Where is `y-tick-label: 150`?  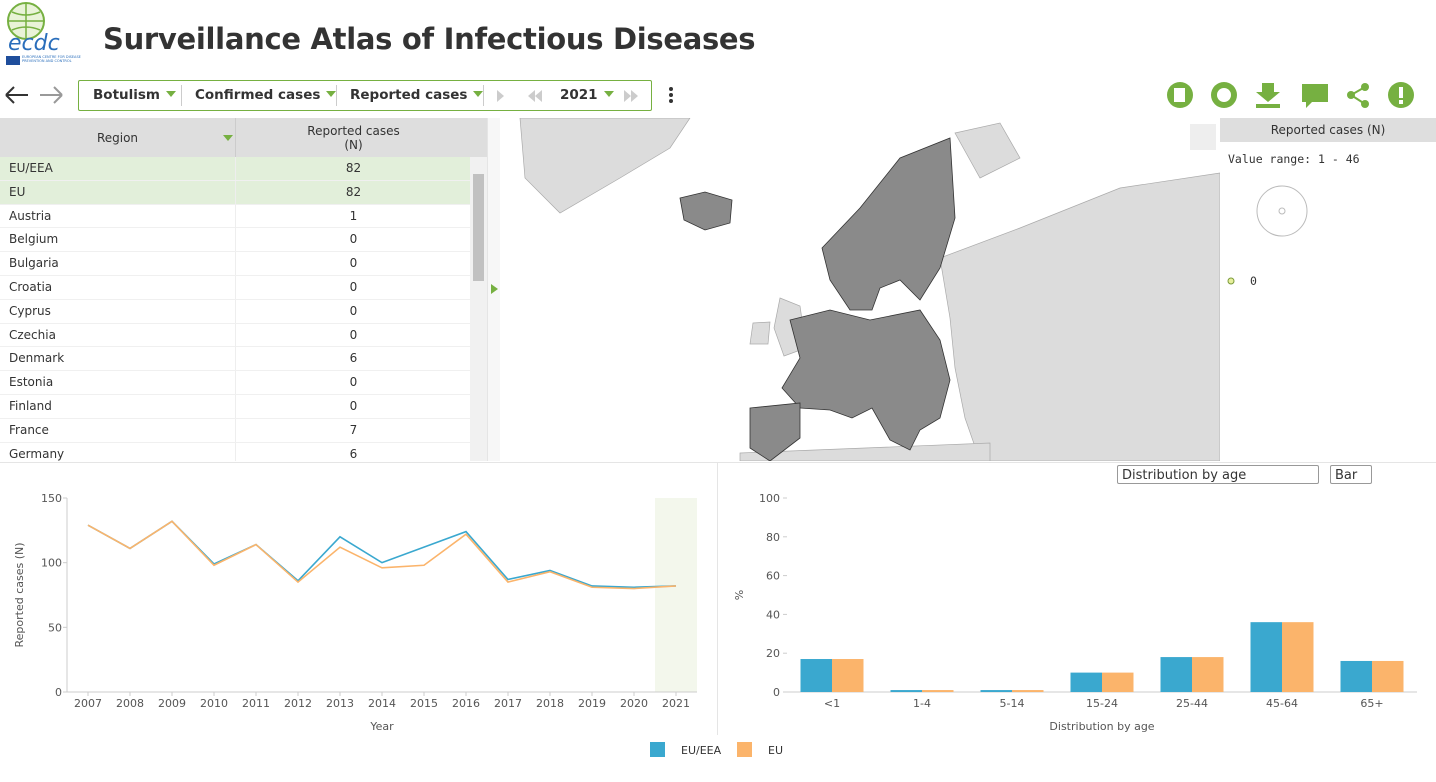
y-tick-label: 150 is located at coordinates (51, 498).